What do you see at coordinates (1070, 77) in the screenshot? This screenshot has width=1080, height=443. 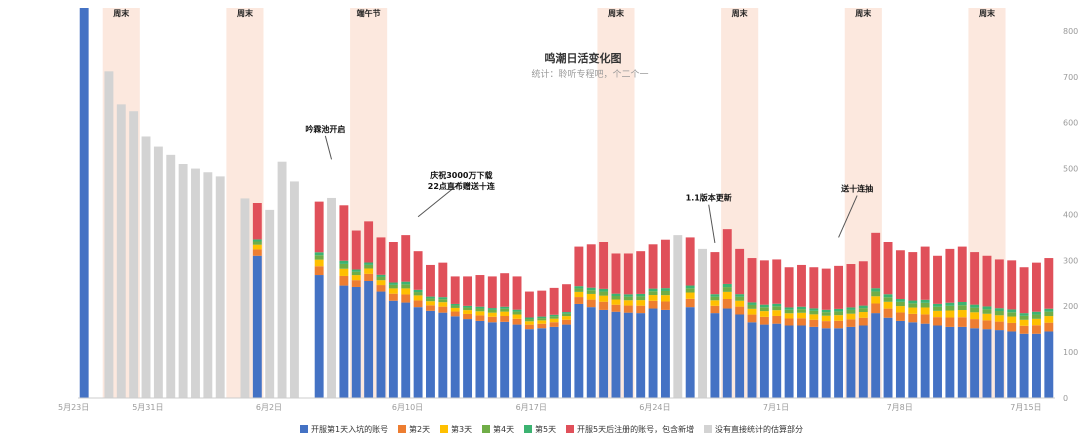 I see `y-tick-label: 700` at bounding box center [1070, 77].